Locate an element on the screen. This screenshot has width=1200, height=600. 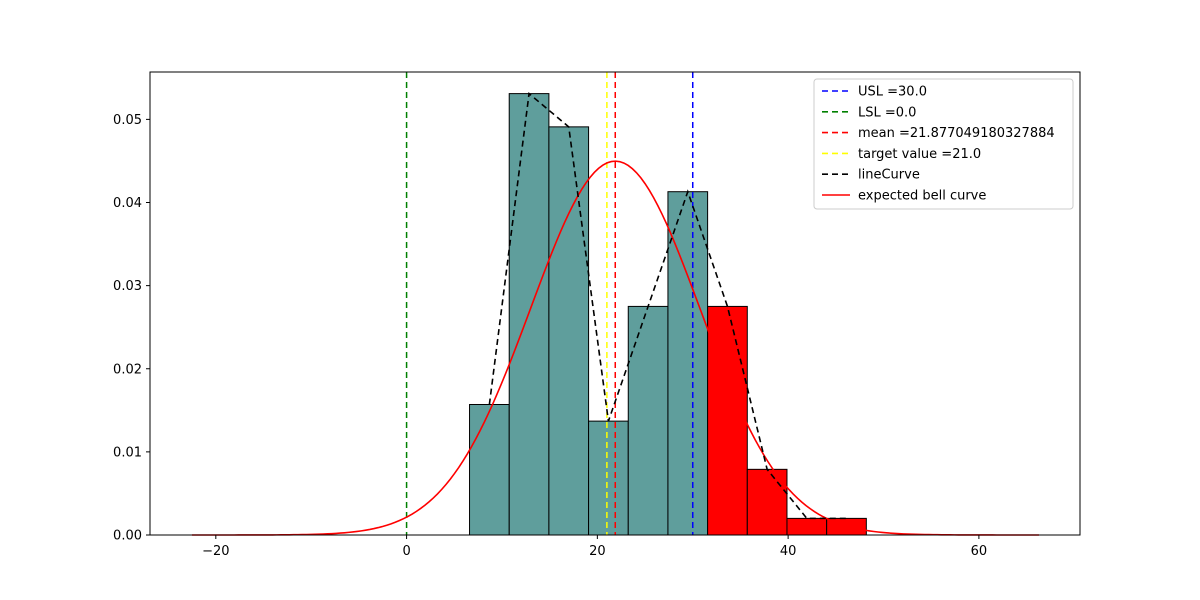
y-tick-label: 0.00 is located at coordinates (127, 536).